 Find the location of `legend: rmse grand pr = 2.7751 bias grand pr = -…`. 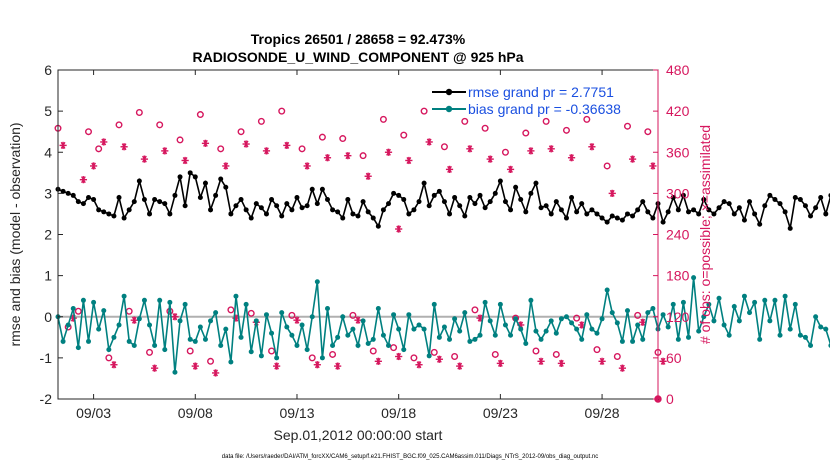

legend: rmse grand pr = 2.7751 bias grand pr = -… is located at coordinates (526, 100).